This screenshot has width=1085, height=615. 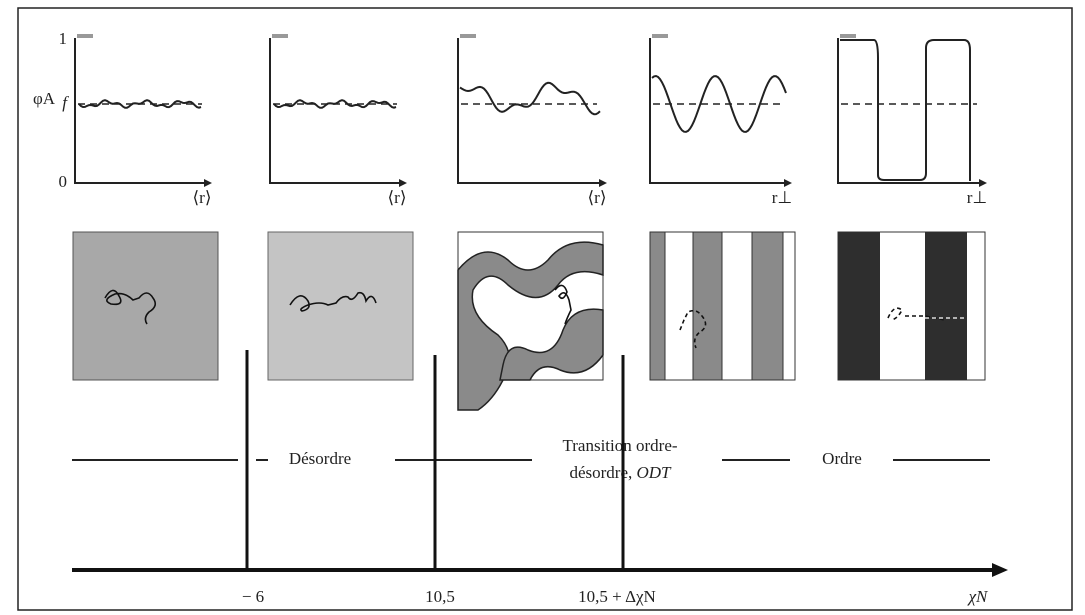 What do you see at coordinates (63, 38) in the screenshot?
I see `y-top-label: 1` at bounding box center [63, 38].